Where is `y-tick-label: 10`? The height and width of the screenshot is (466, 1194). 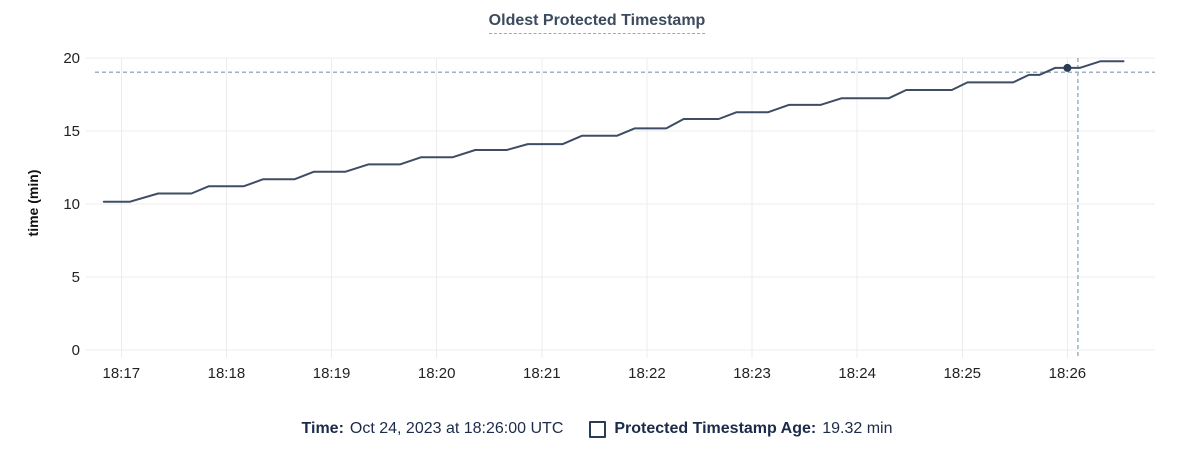
y-tick-label: 10 is located at coordinates (71, 204).